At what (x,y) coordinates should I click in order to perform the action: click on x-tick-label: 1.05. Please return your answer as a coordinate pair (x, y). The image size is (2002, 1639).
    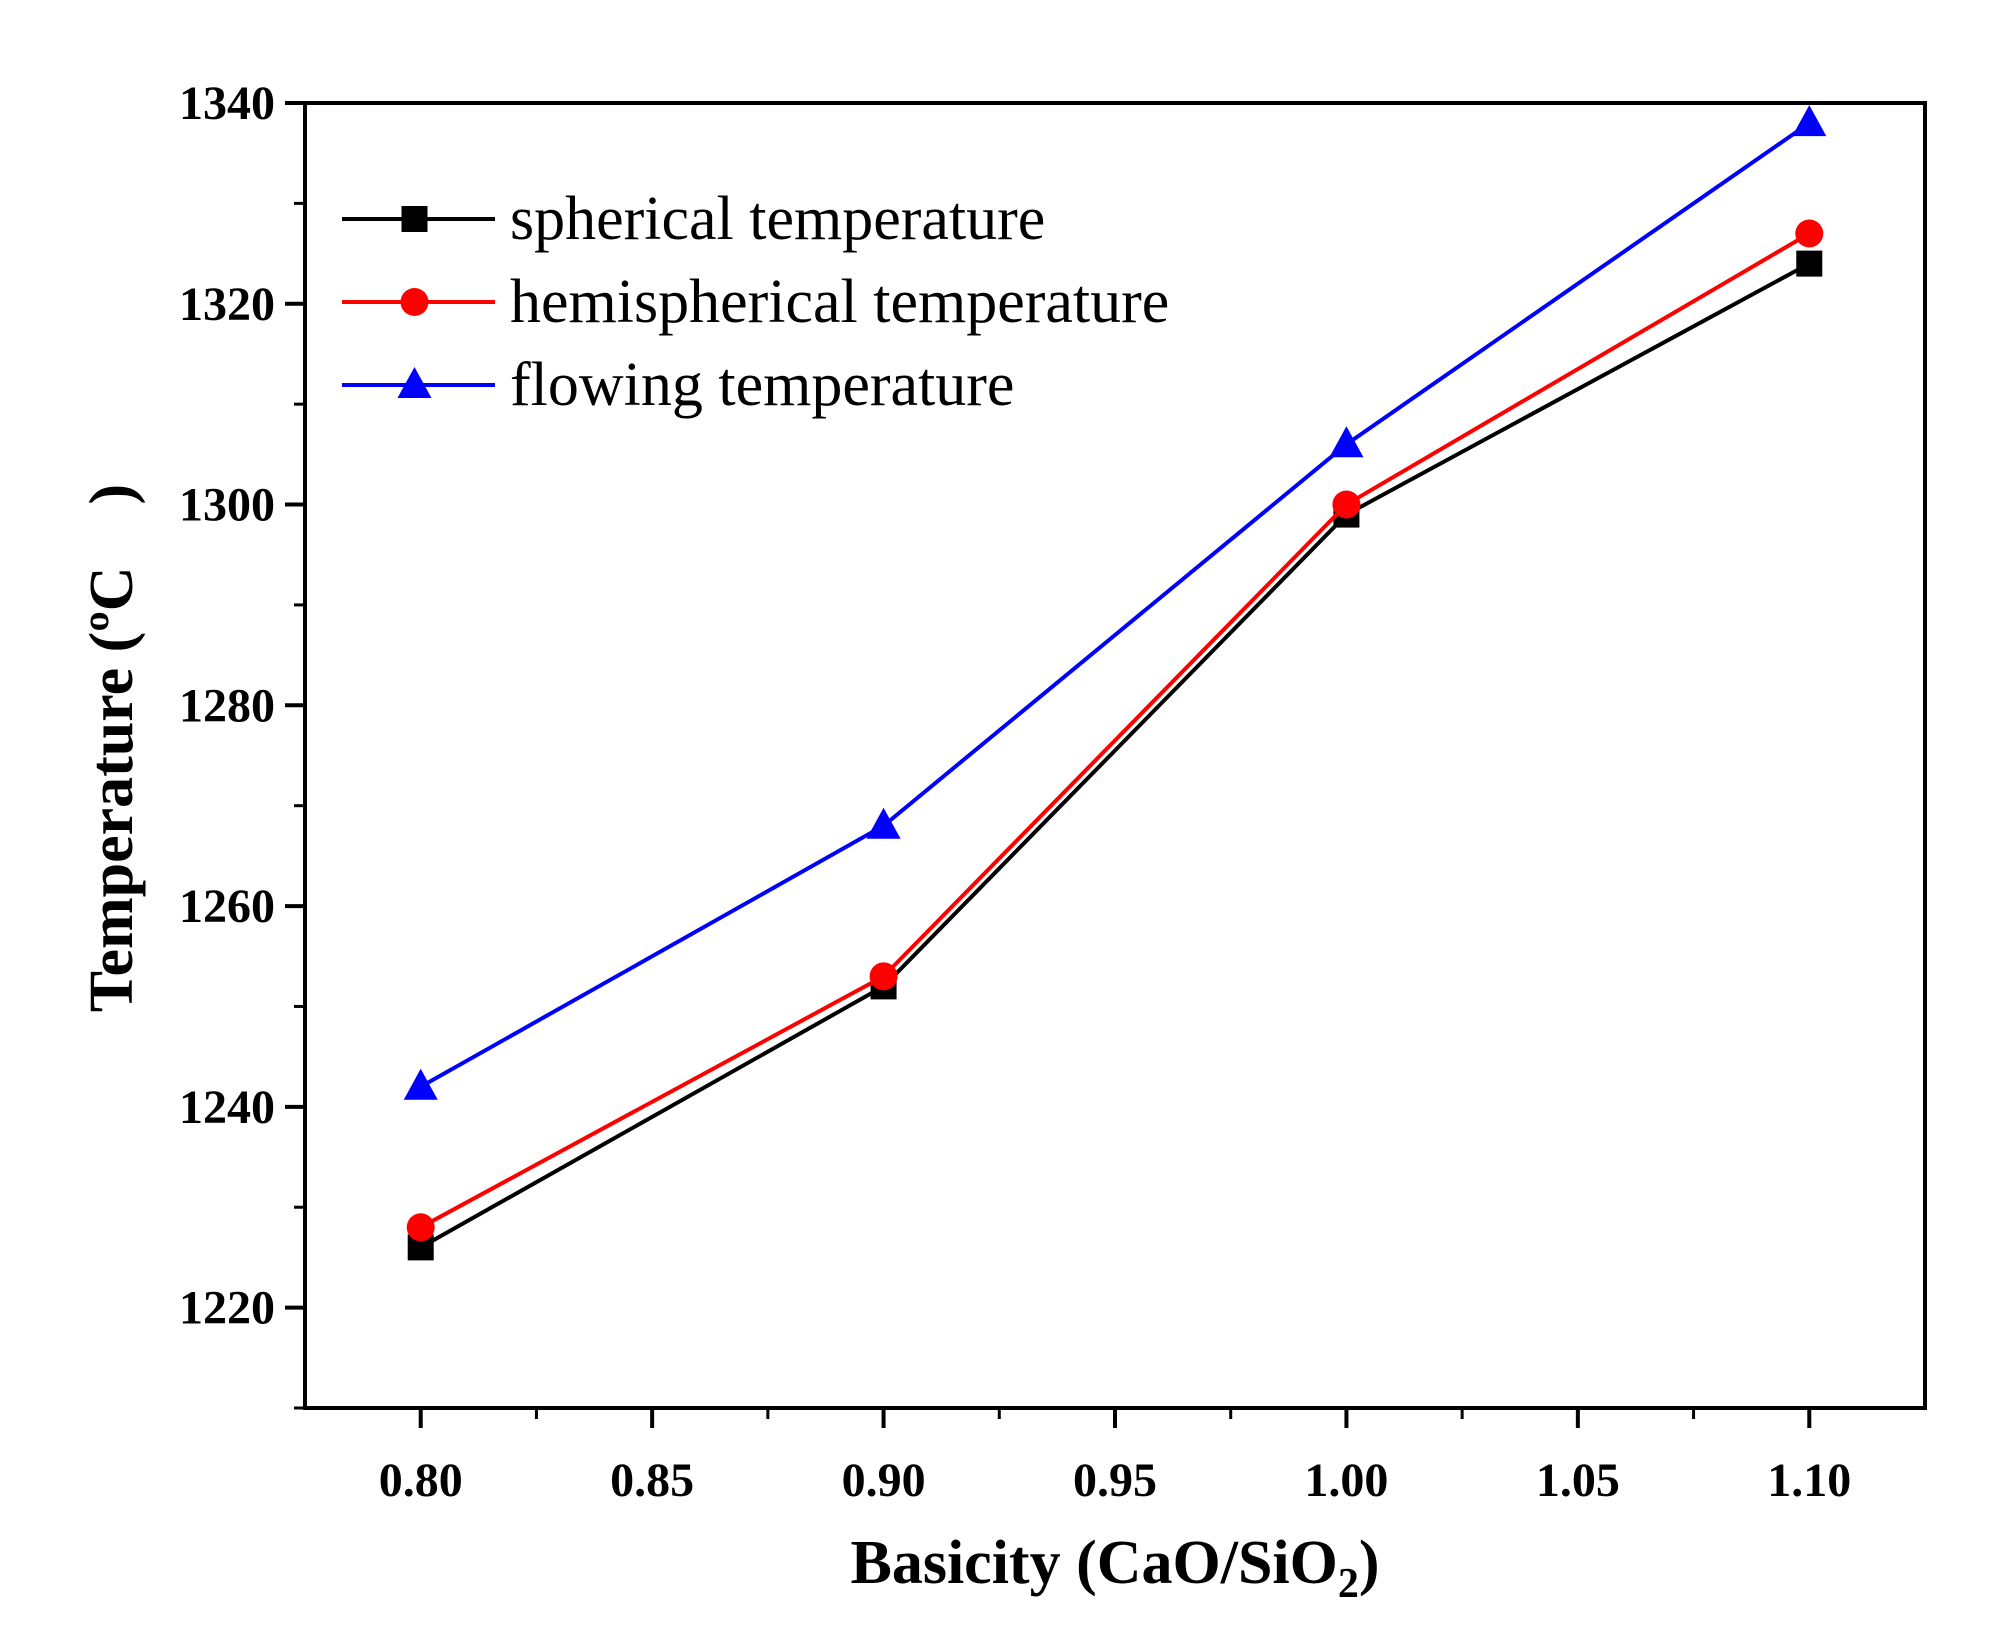
    Looking at the image, I should click on (1578, 1480).